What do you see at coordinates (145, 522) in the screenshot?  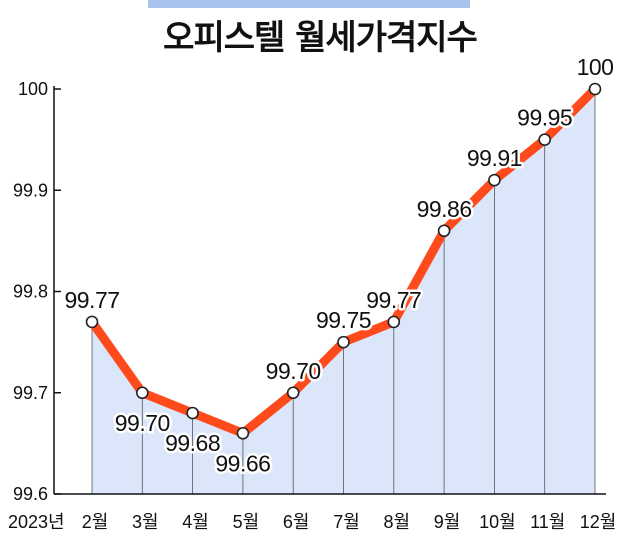 I see `x-tick-label-2: 3월` at bounding box center [145, 522].